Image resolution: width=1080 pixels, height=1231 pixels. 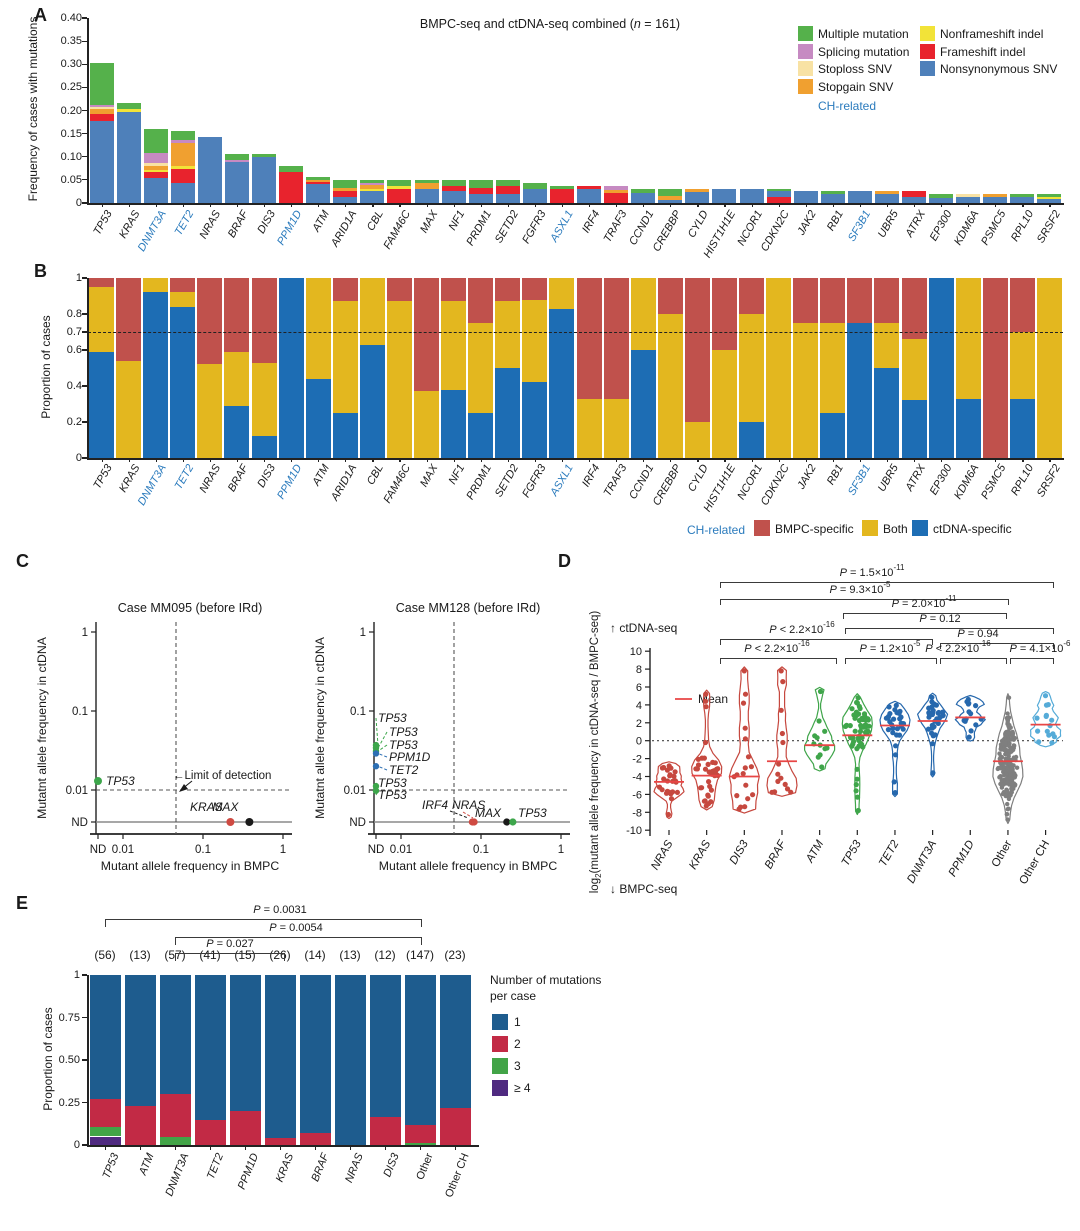 What do you see at coordinates (457, 1175) in the screenshot?
I see `category-label: Other CH` at bounding box center [457, 1175].